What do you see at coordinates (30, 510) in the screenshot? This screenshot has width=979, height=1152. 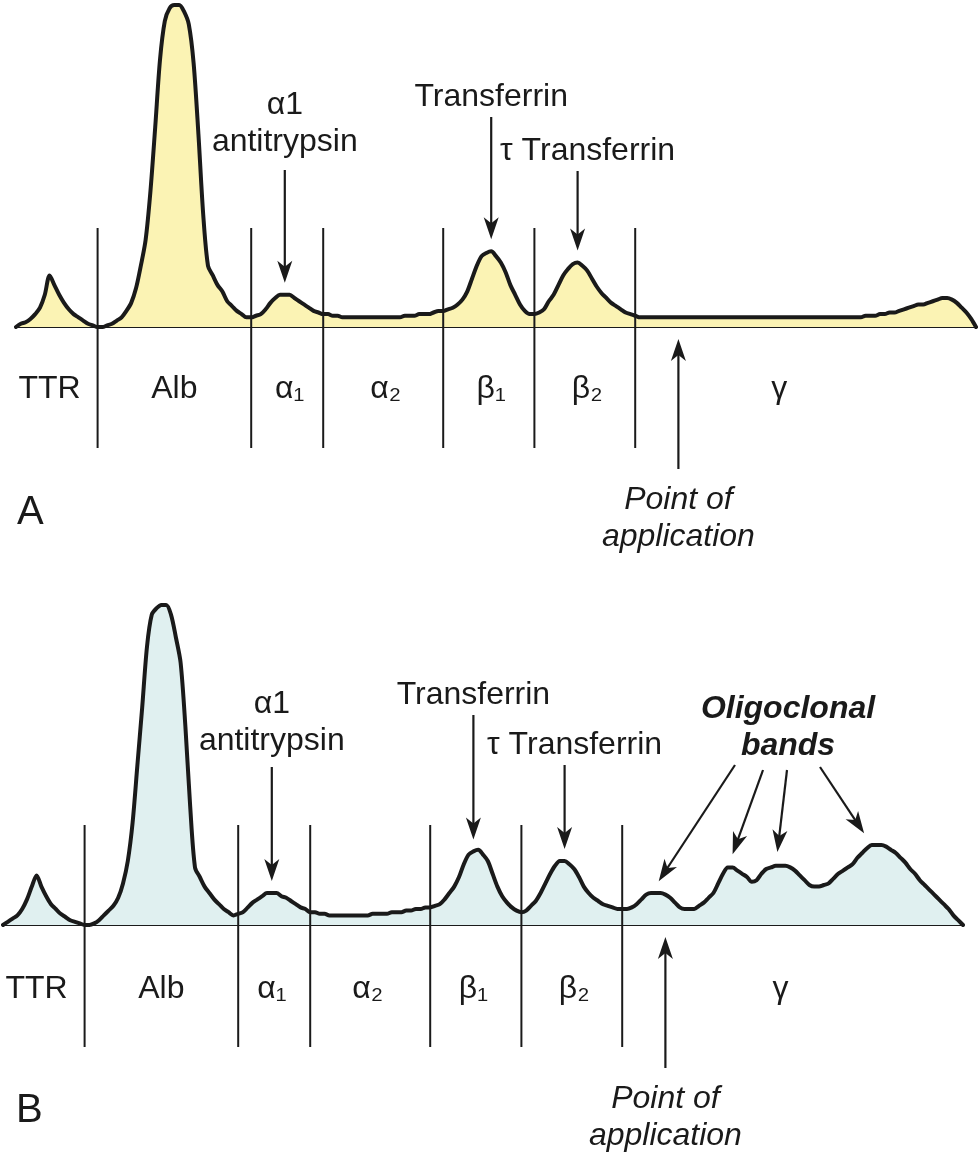 I see `text: A` at bounding box center [30, 510].